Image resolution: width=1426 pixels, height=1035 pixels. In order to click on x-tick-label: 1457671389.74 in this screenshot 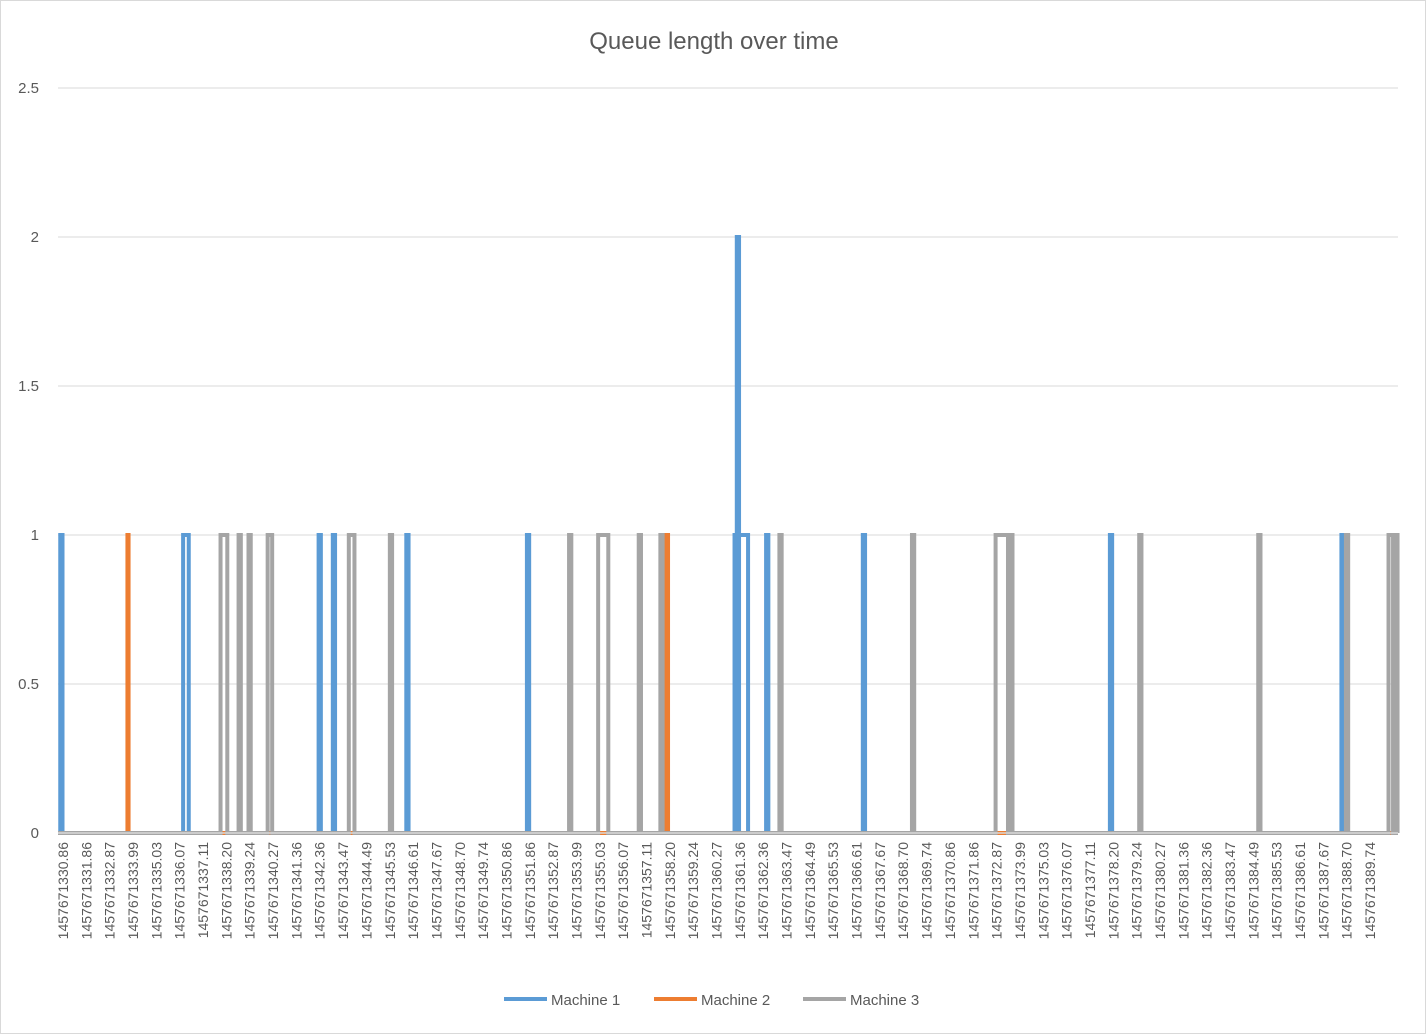, I will do `click(1370, 891)`.